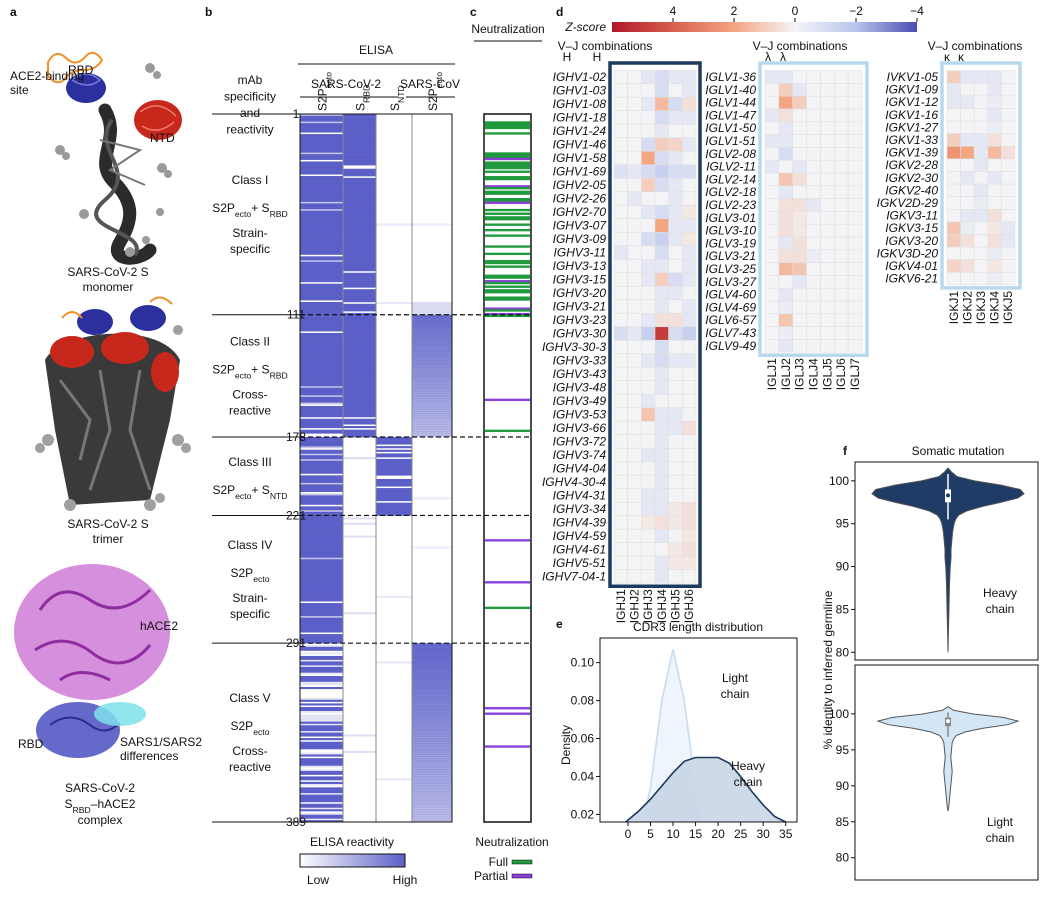 This screenshot has height=902, width=1050. I want to click on row-label: IGKV2D-29, so click(908, 203).